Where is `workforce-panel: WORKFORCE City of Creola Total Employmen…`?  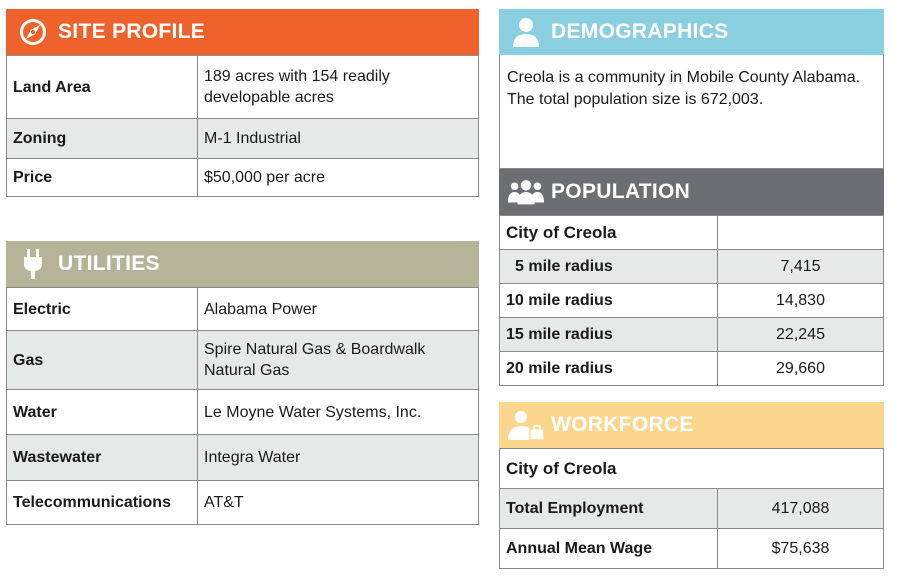 workforce-panel: WORKFORCE City of Creola Total Employmen… is located at coordinates (691, 485).